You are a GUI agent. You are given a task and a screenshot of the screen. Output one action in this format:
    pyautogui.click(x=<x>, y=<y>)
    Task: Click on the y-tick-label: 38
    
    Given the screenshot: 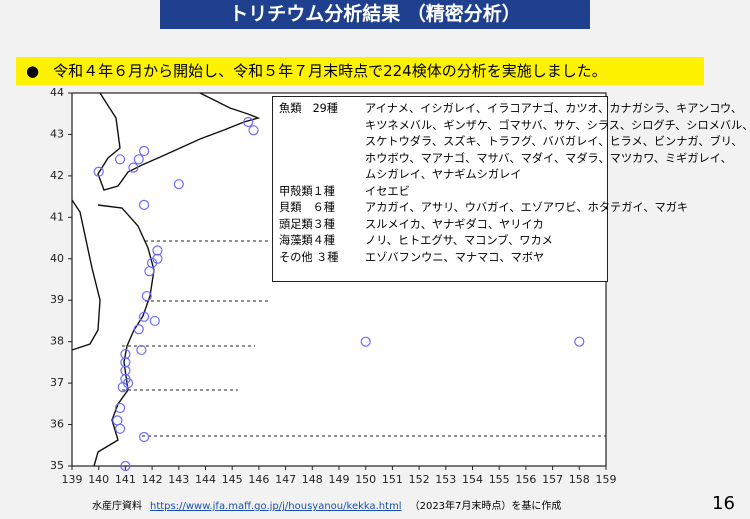 What is the action you would take?
    pyautogui.click(x=57, y=341)
    